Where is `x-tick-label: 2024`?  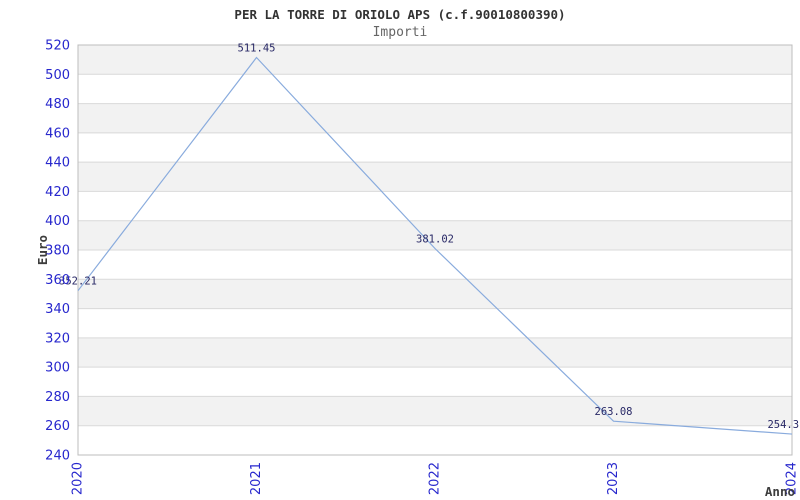 x-tick-label: 2024 is located at coordinates (792, 478).